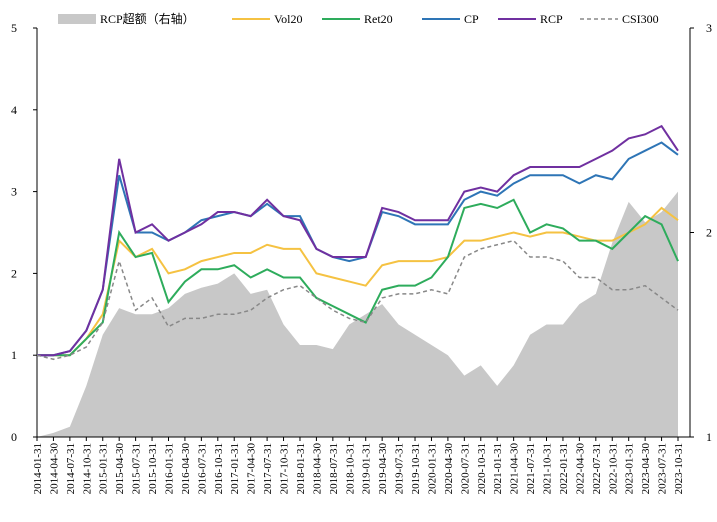 The height and width of the screenshot is (522, 717). Describe the element at coordinates (449, 469) in the screenshot. I see `x-tick-label: 2020-04-30` at that location.